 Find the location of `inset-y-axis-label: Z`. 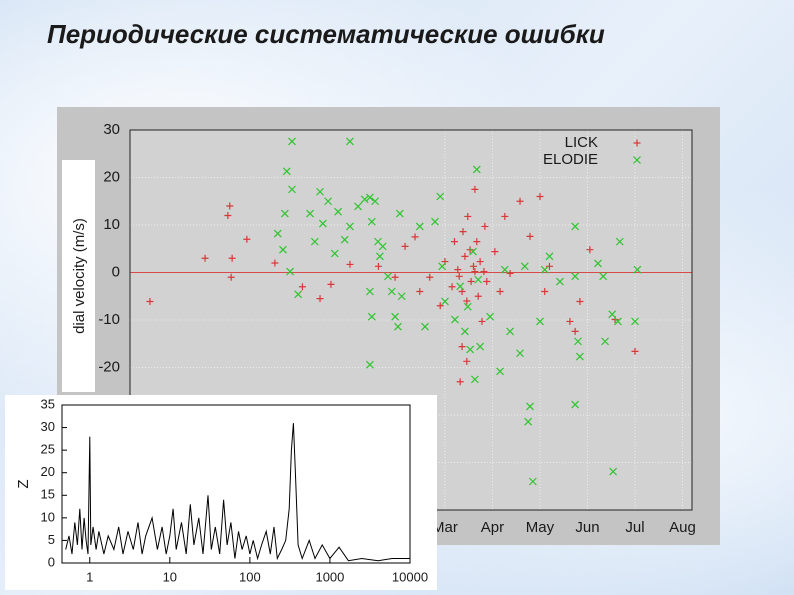

inset-y-axis-label: Z is located at coordinates (23, 483).